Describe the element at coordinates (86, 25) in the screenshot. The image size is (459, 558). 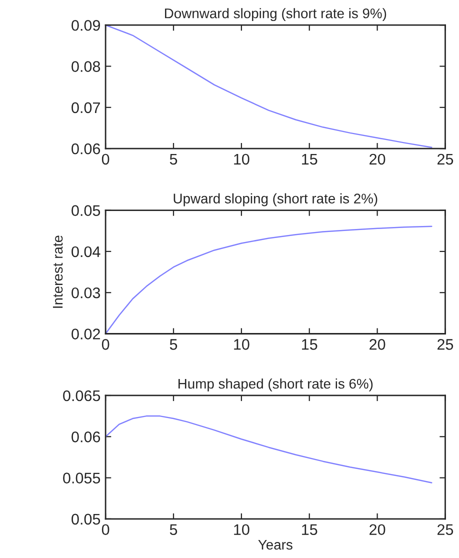
I see `y-tick-label: 0.09` at that location.